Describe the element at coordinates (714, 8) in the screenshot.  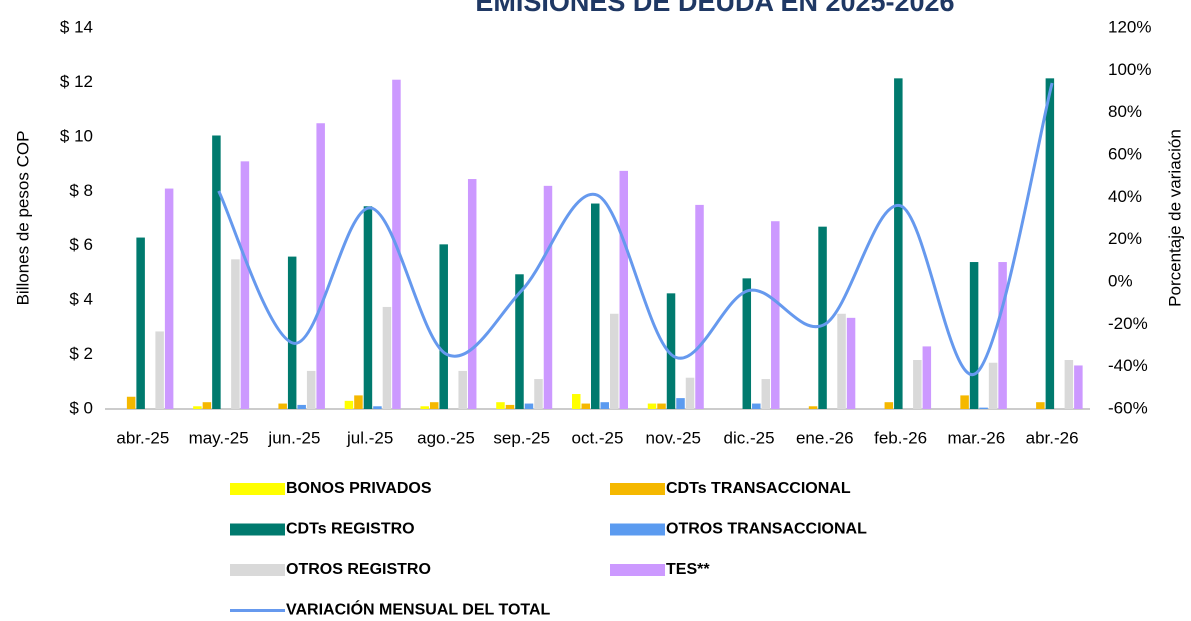
I see `chart-title: EMISIONES DE DEUDA EN 2025-2026` at that location.